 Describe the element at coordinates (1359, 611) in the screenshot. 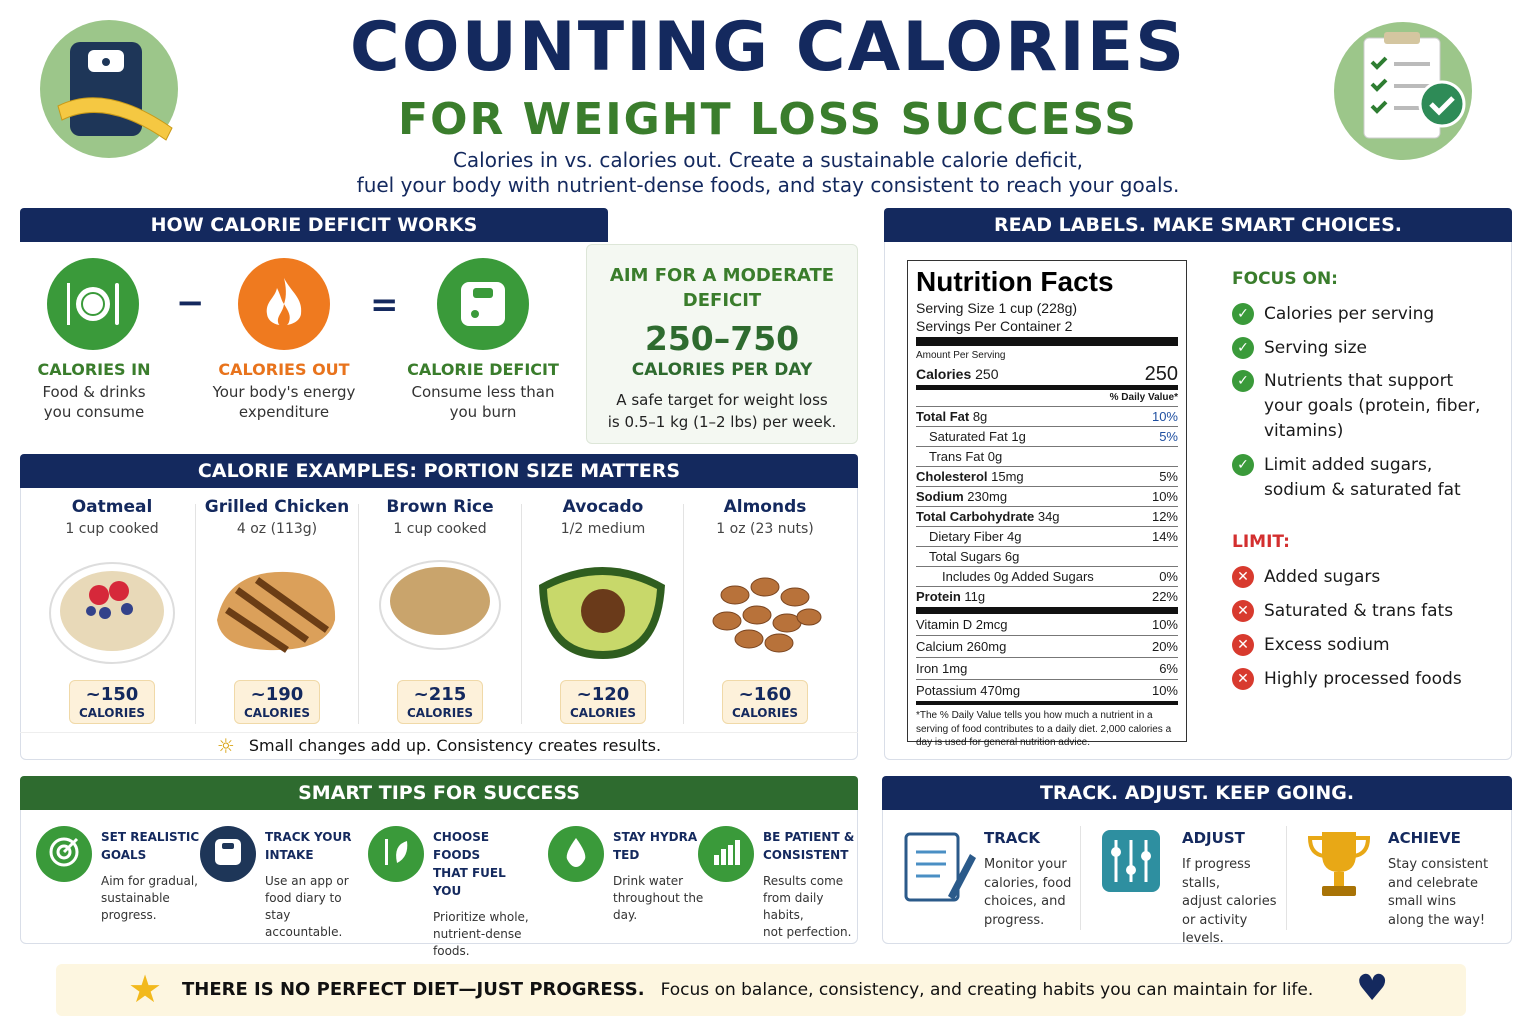

I see `limit-text: Saturated & trans fats` at that location.